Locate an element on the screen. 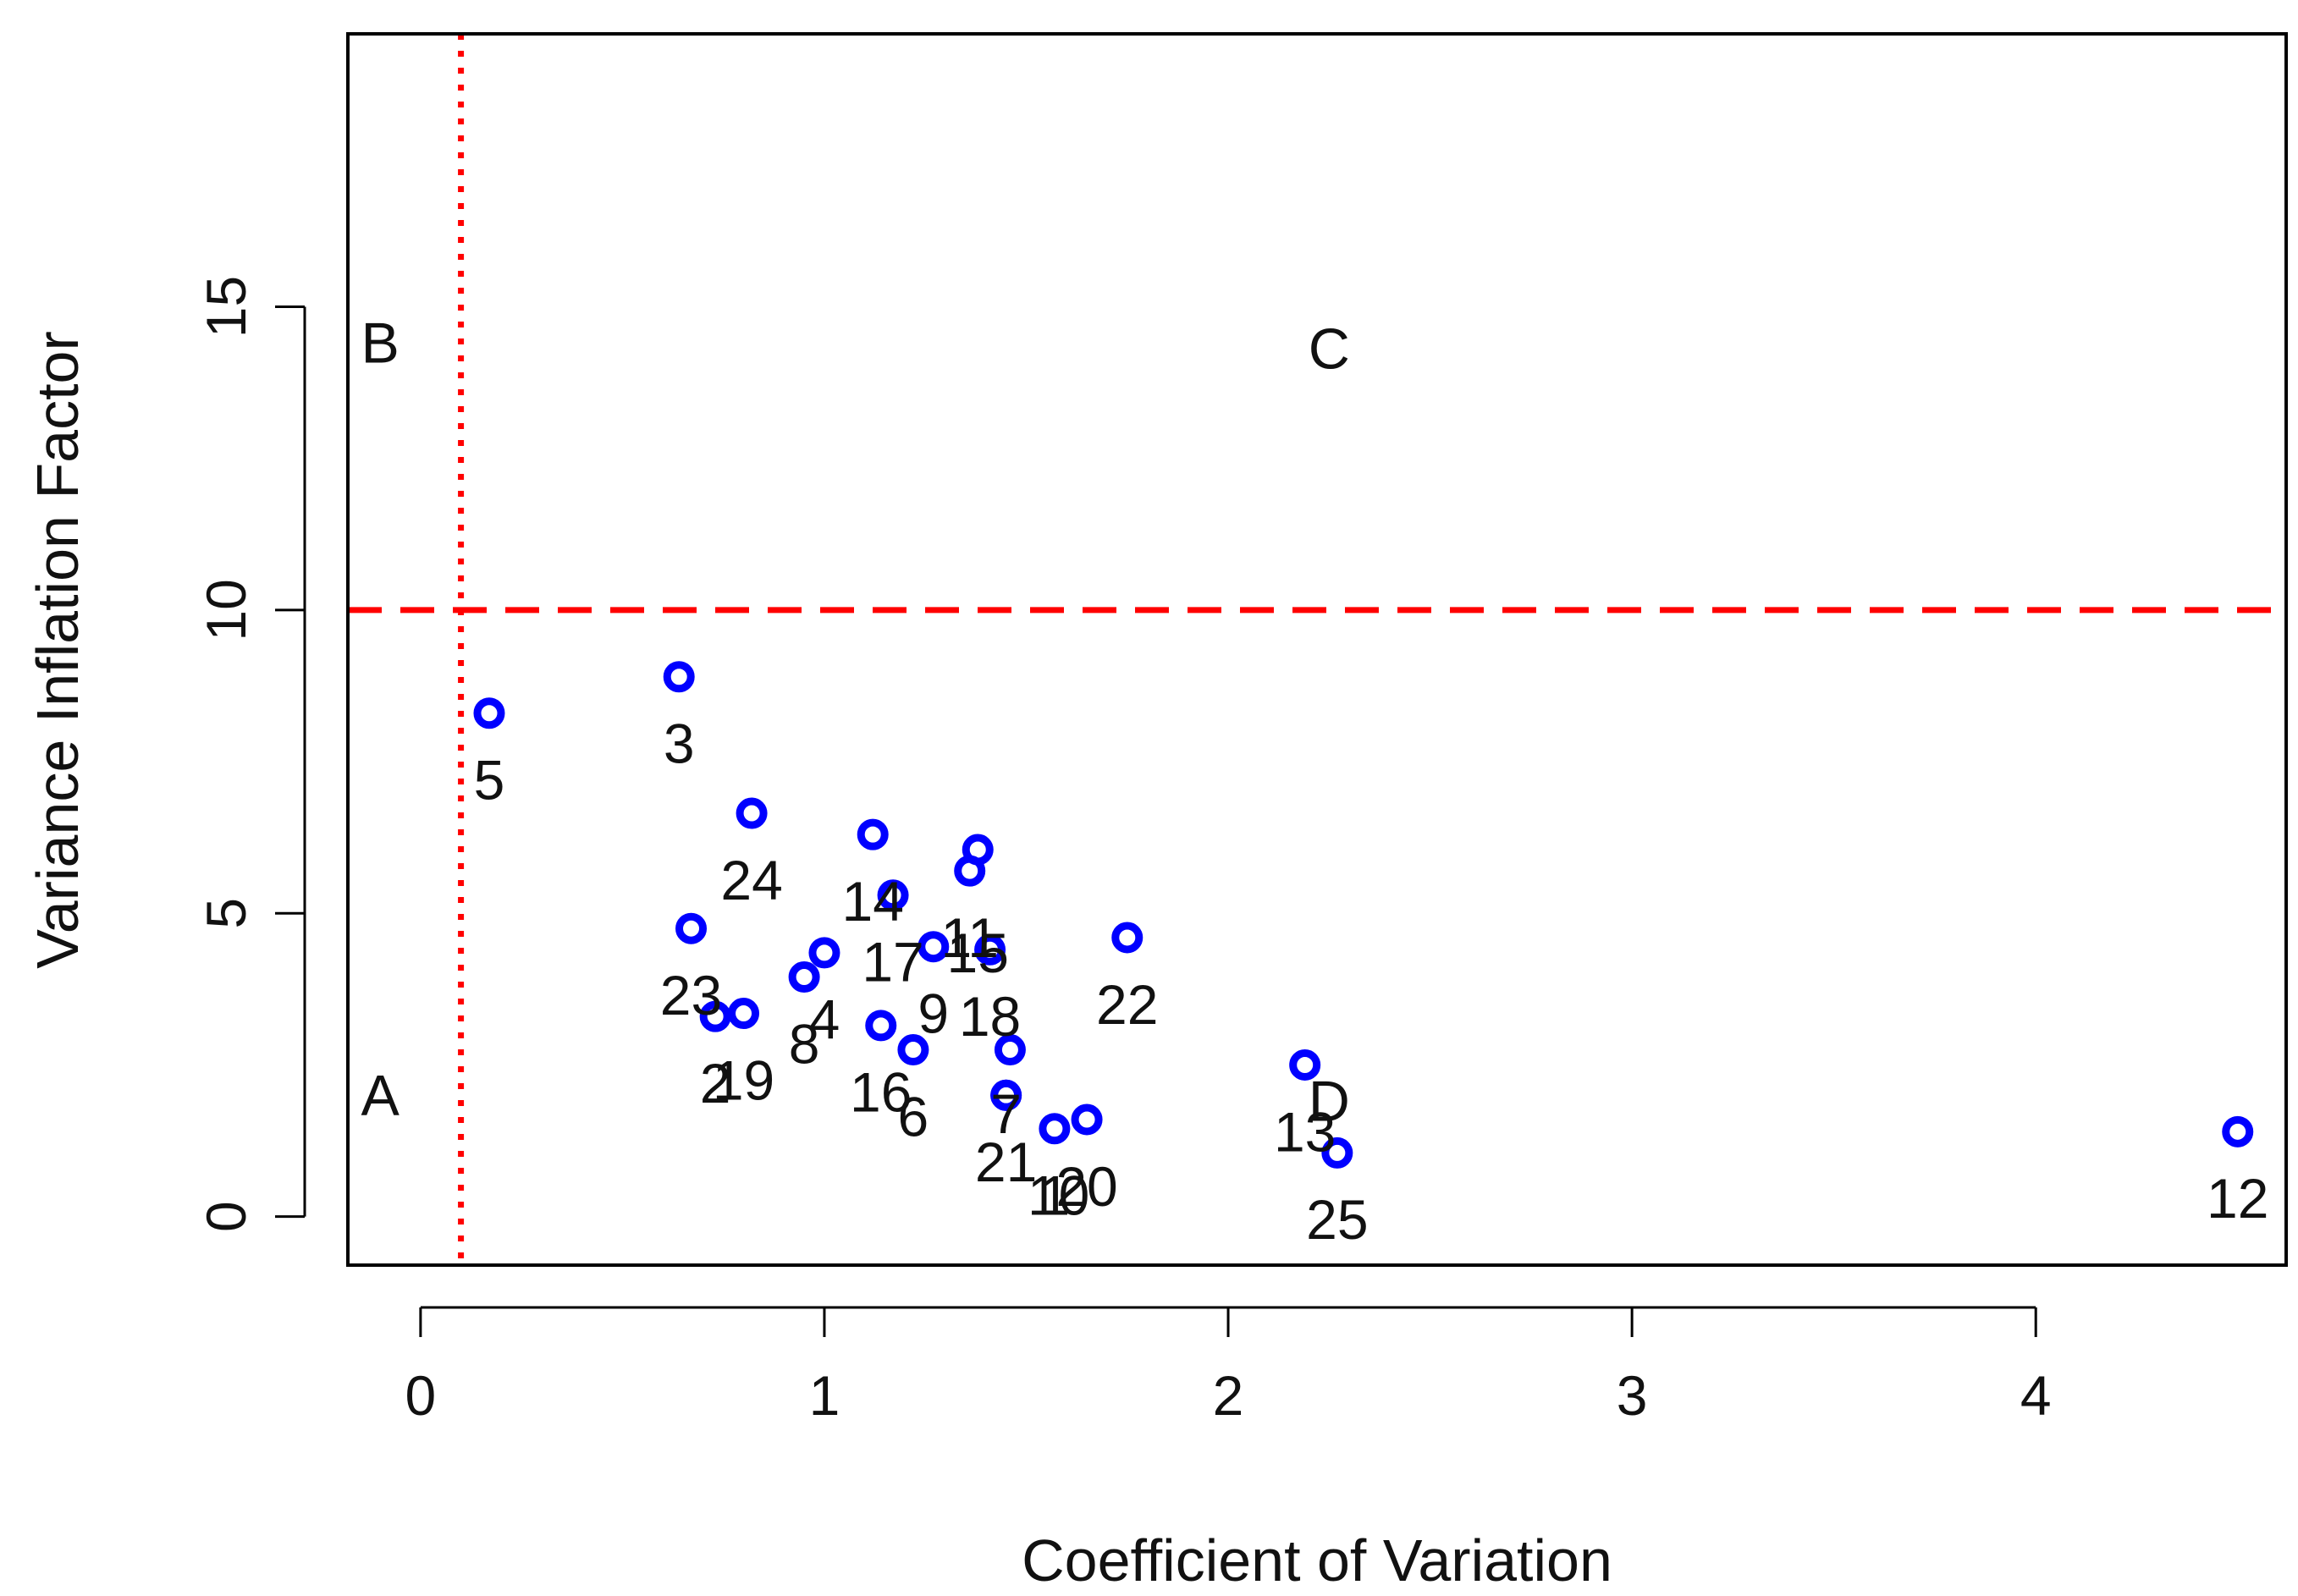  data-point-label: 23 is located at coordinates (691, 995).